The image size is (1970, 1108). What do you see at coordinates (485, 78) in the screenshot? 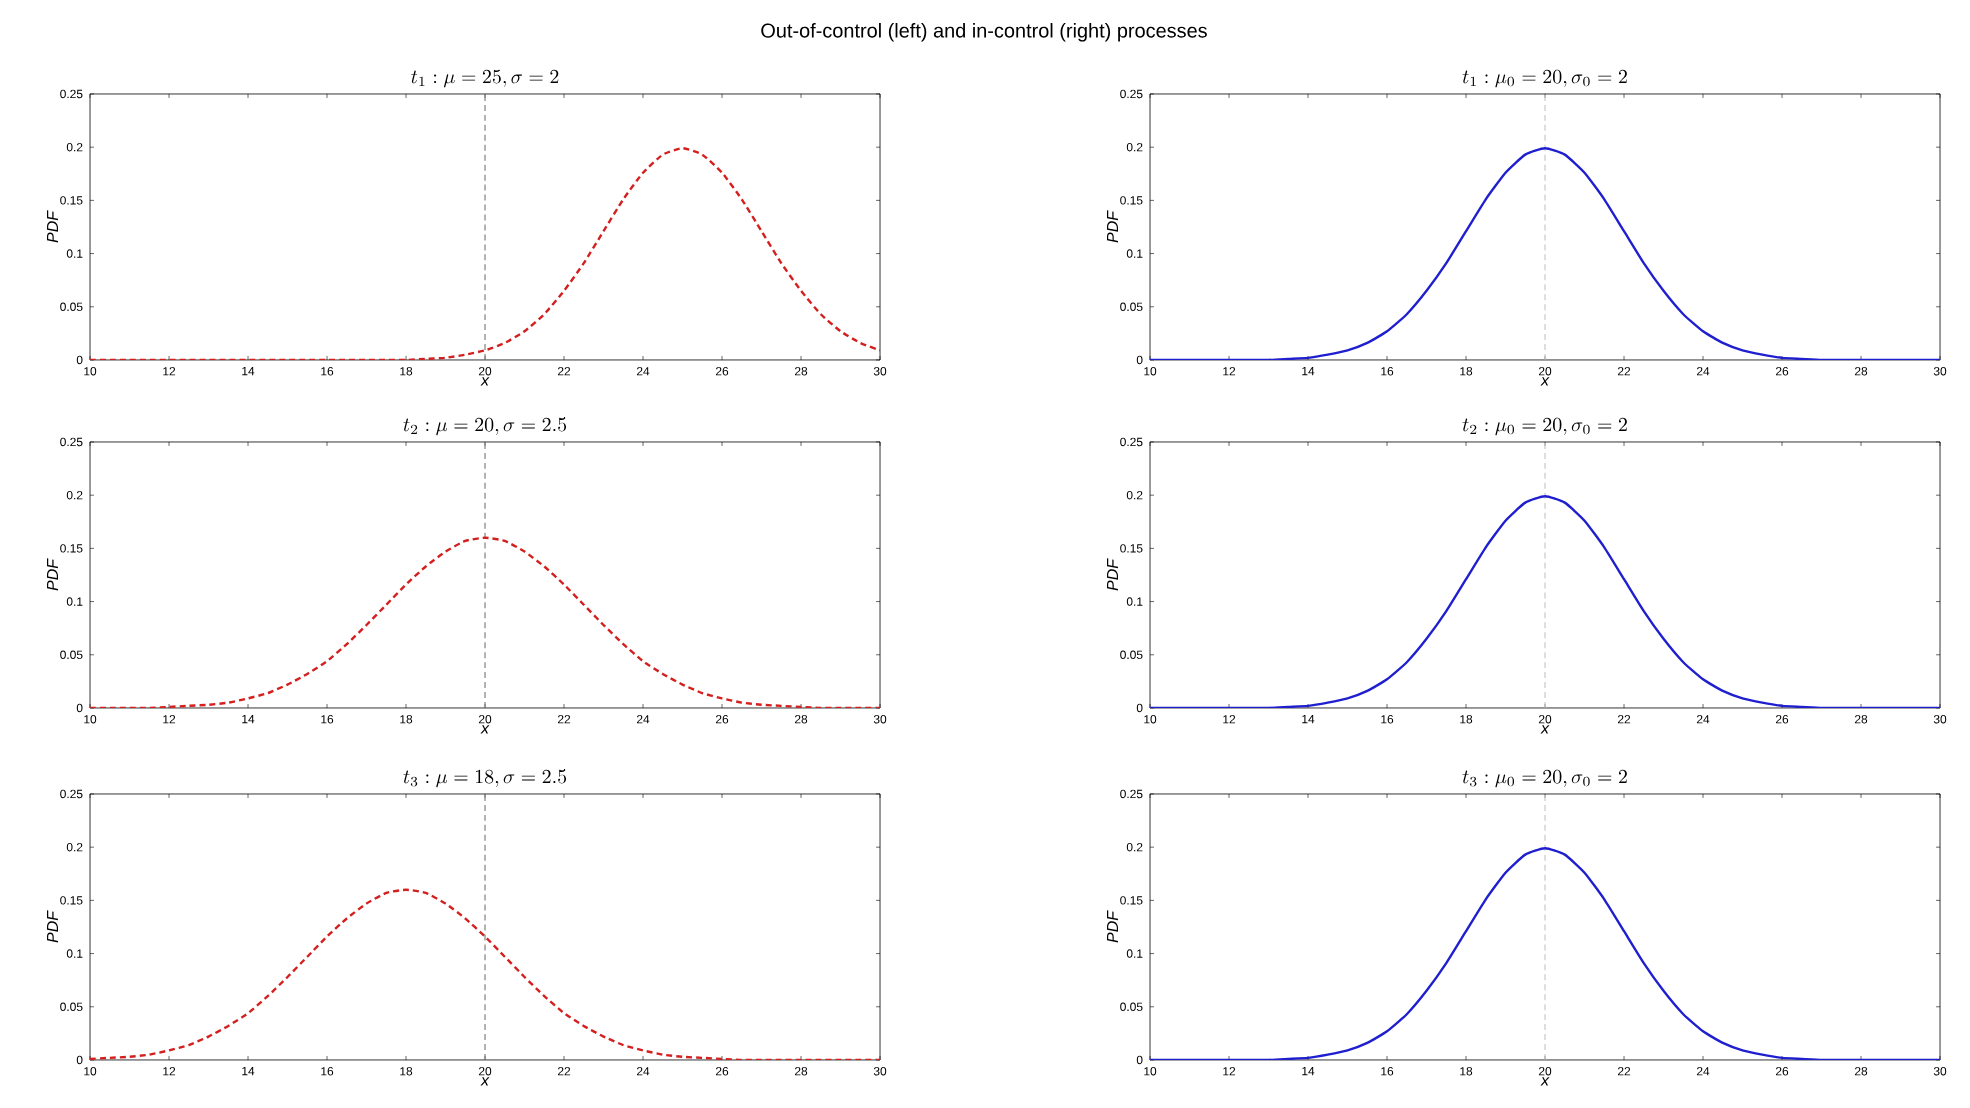
I see `chart-title: $t_1 : \mu = 25, \sigma = 2$` at bounding box center [485, 78].